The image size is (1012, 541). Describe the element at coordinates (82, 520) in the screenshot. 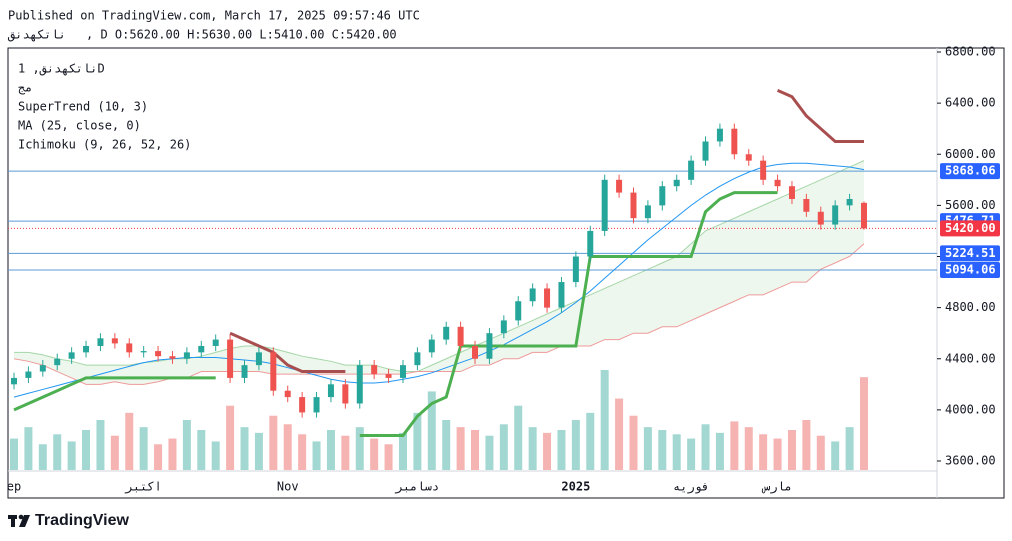

I see `brand: TradingView` at that location.